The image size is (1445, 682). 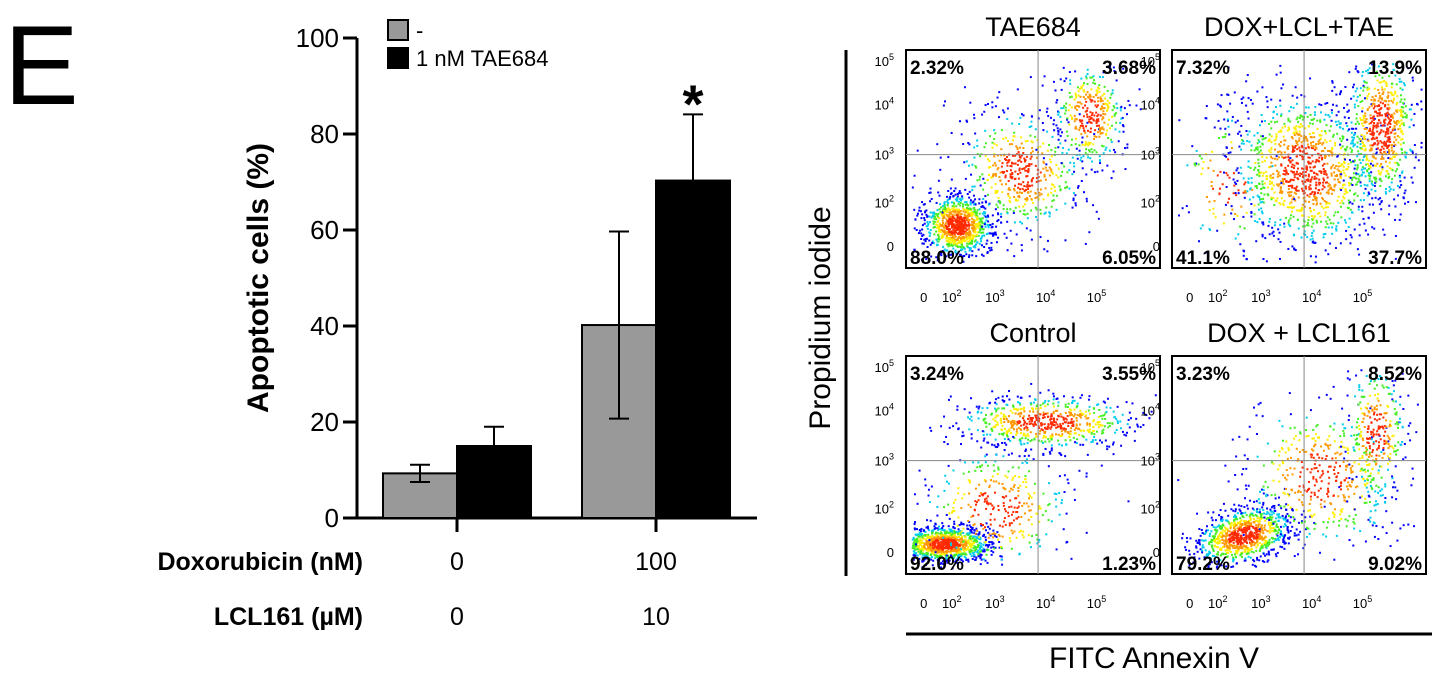 I want to click on x-decade-exponent: 3, so click(x=1002, y=293).